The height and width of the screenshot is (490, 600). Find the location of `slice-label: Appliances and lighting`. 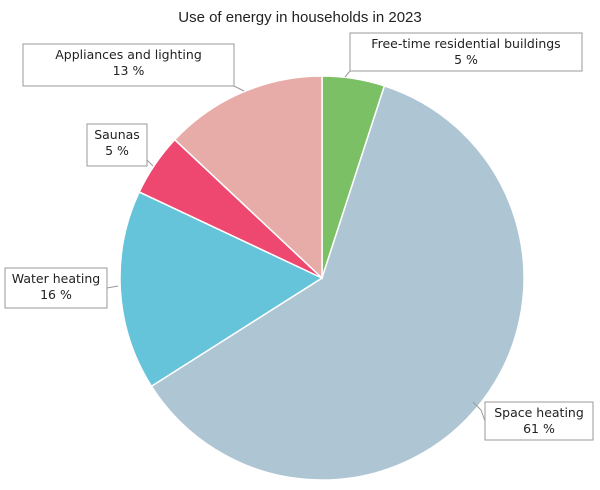

slice-label: Appliances and lighting is located at coordinates (128, 54).